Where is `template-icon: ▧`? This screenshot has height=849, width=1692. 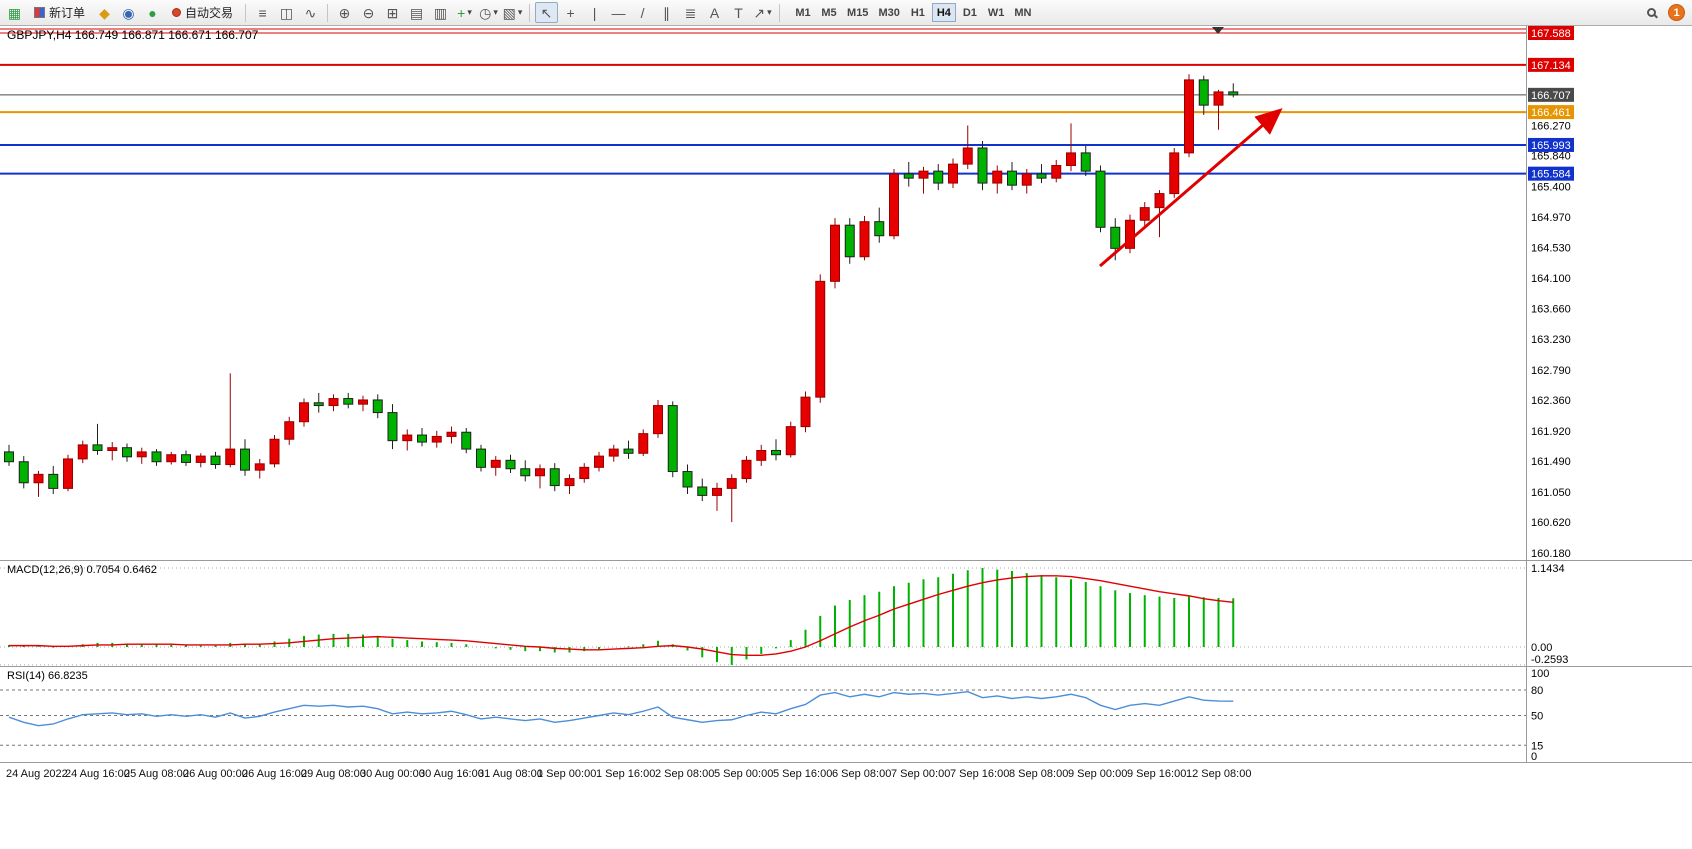
template-icon: ▧ is located at coordinates (509, 12).